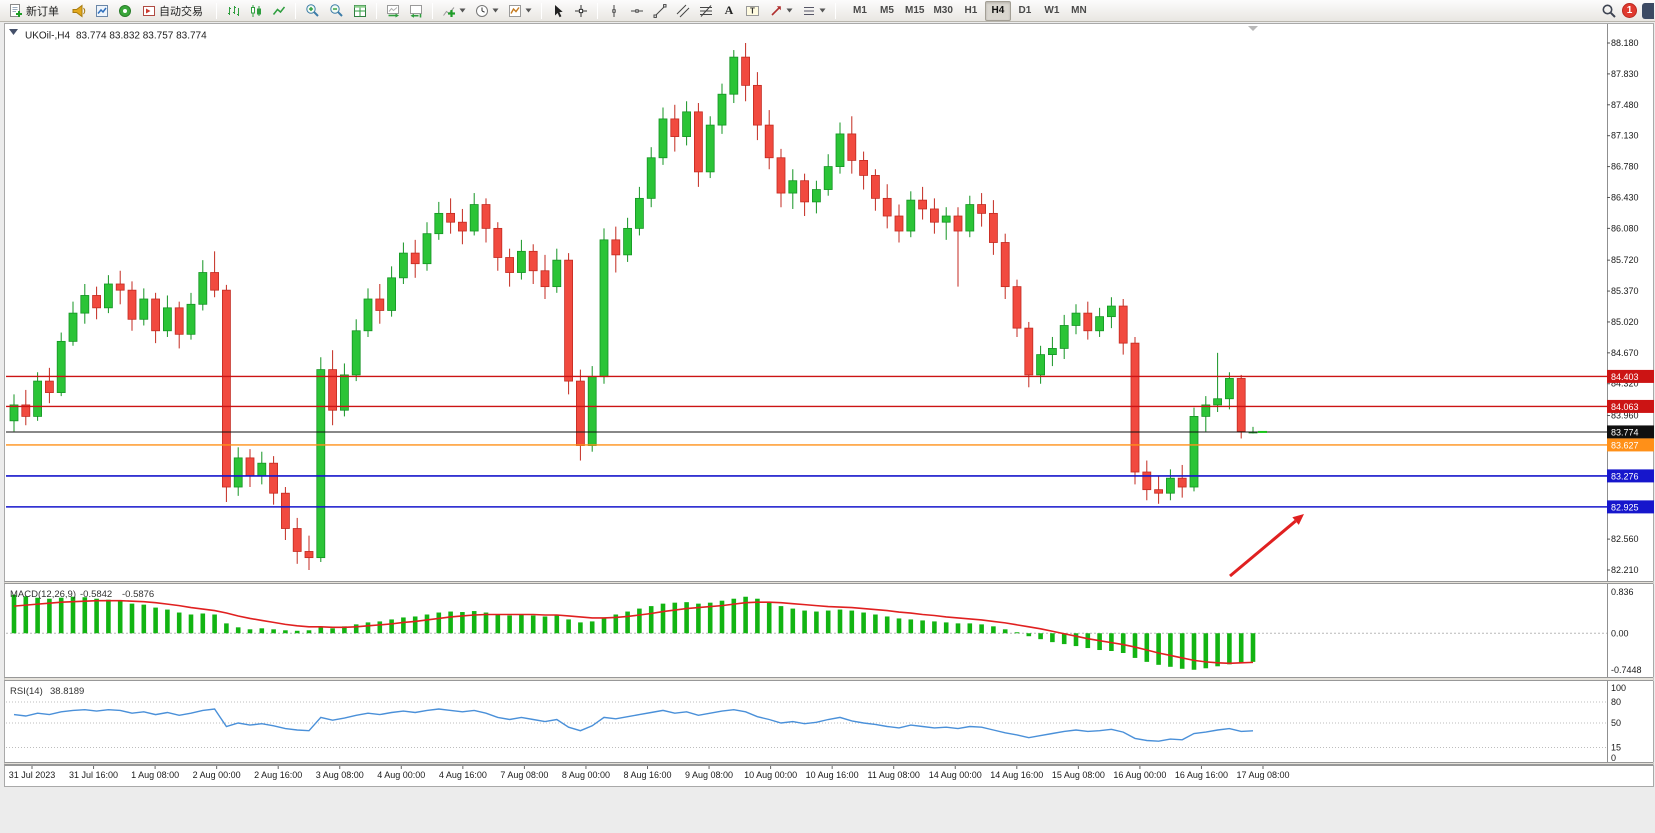 The height and width of the screenshot is (833, 1655). What do you see at coordinates (495, 10) in the screenshot?
I see `chevron-down-icon` at bounding box center [495, 10].